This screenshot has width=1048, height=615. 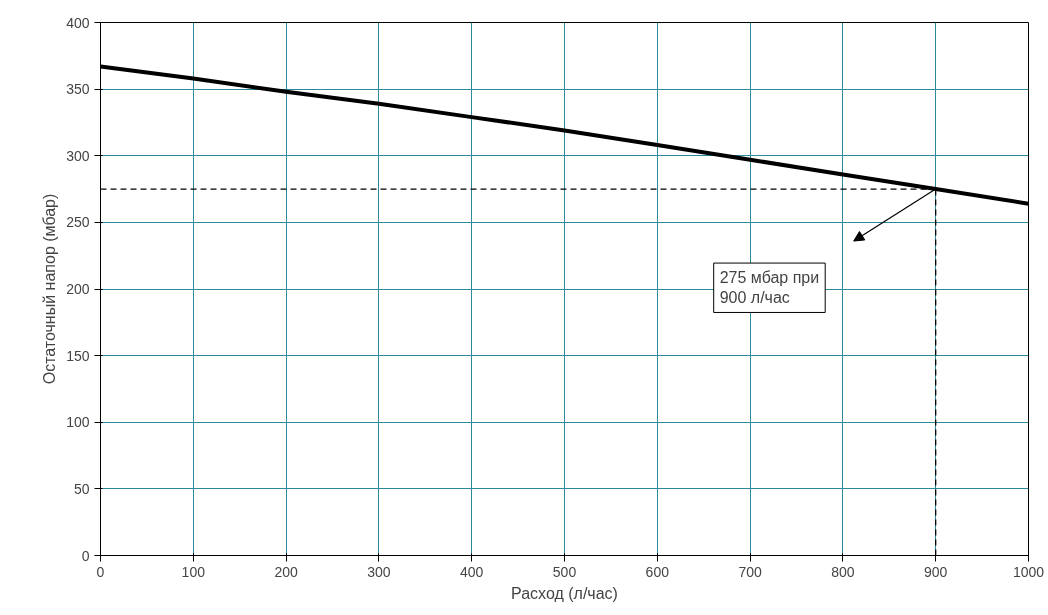 I want to click on x-tick-label: 800, so click(x=843, y=571).